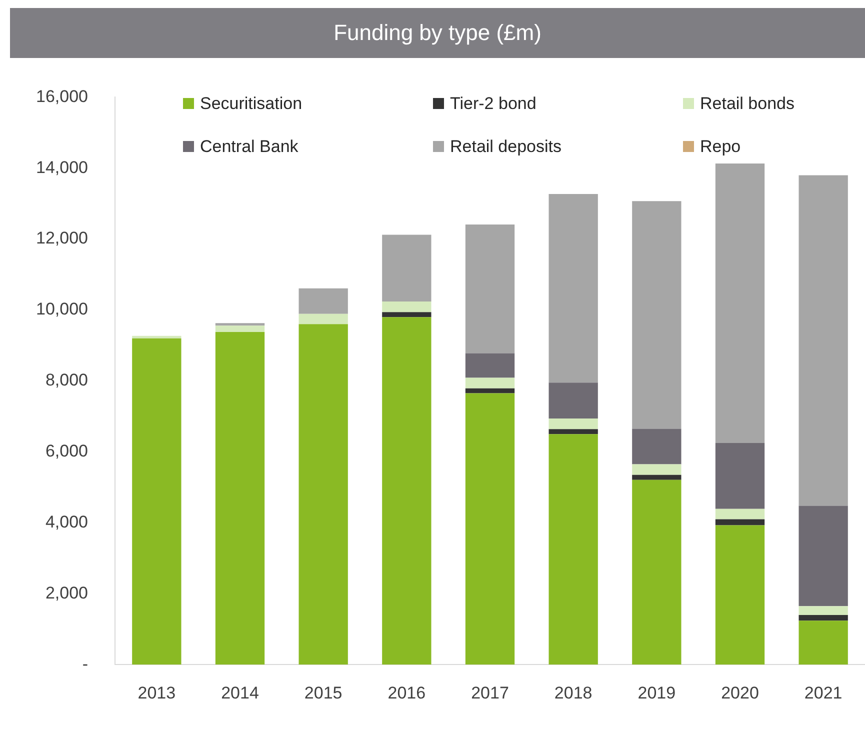 The image size is (865, 733). Describe the element at coordinates (747, 104) in the screenshot. I see `legend-label: Retail bonds` at that location.